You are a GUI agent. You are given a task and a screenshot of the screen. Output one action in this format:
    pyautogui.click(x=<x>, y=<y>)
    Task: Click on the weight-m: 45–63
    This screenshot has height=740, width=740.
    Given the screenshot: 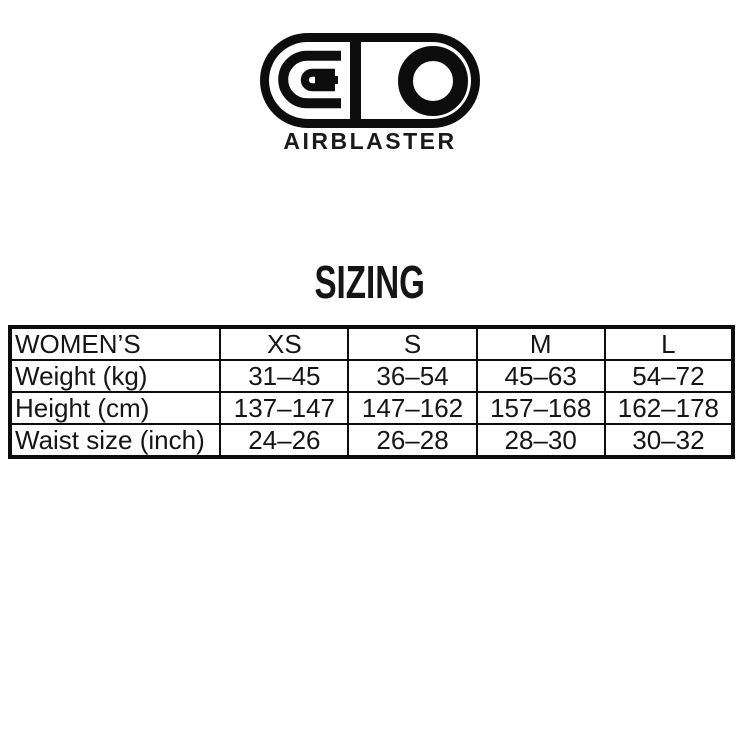 What is the action you would take?
    pyautogui.click(x=540, y=376)
    